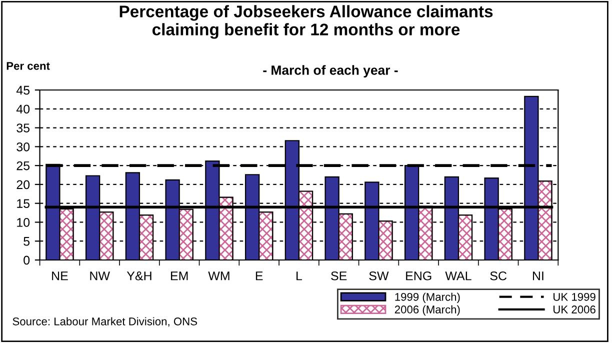 This screenshot has width=612, height=343. What do you see at coordinates (458, 276) in the screenshot?
I see `x-tick-label: WAL` at bounding box center [458, 276].